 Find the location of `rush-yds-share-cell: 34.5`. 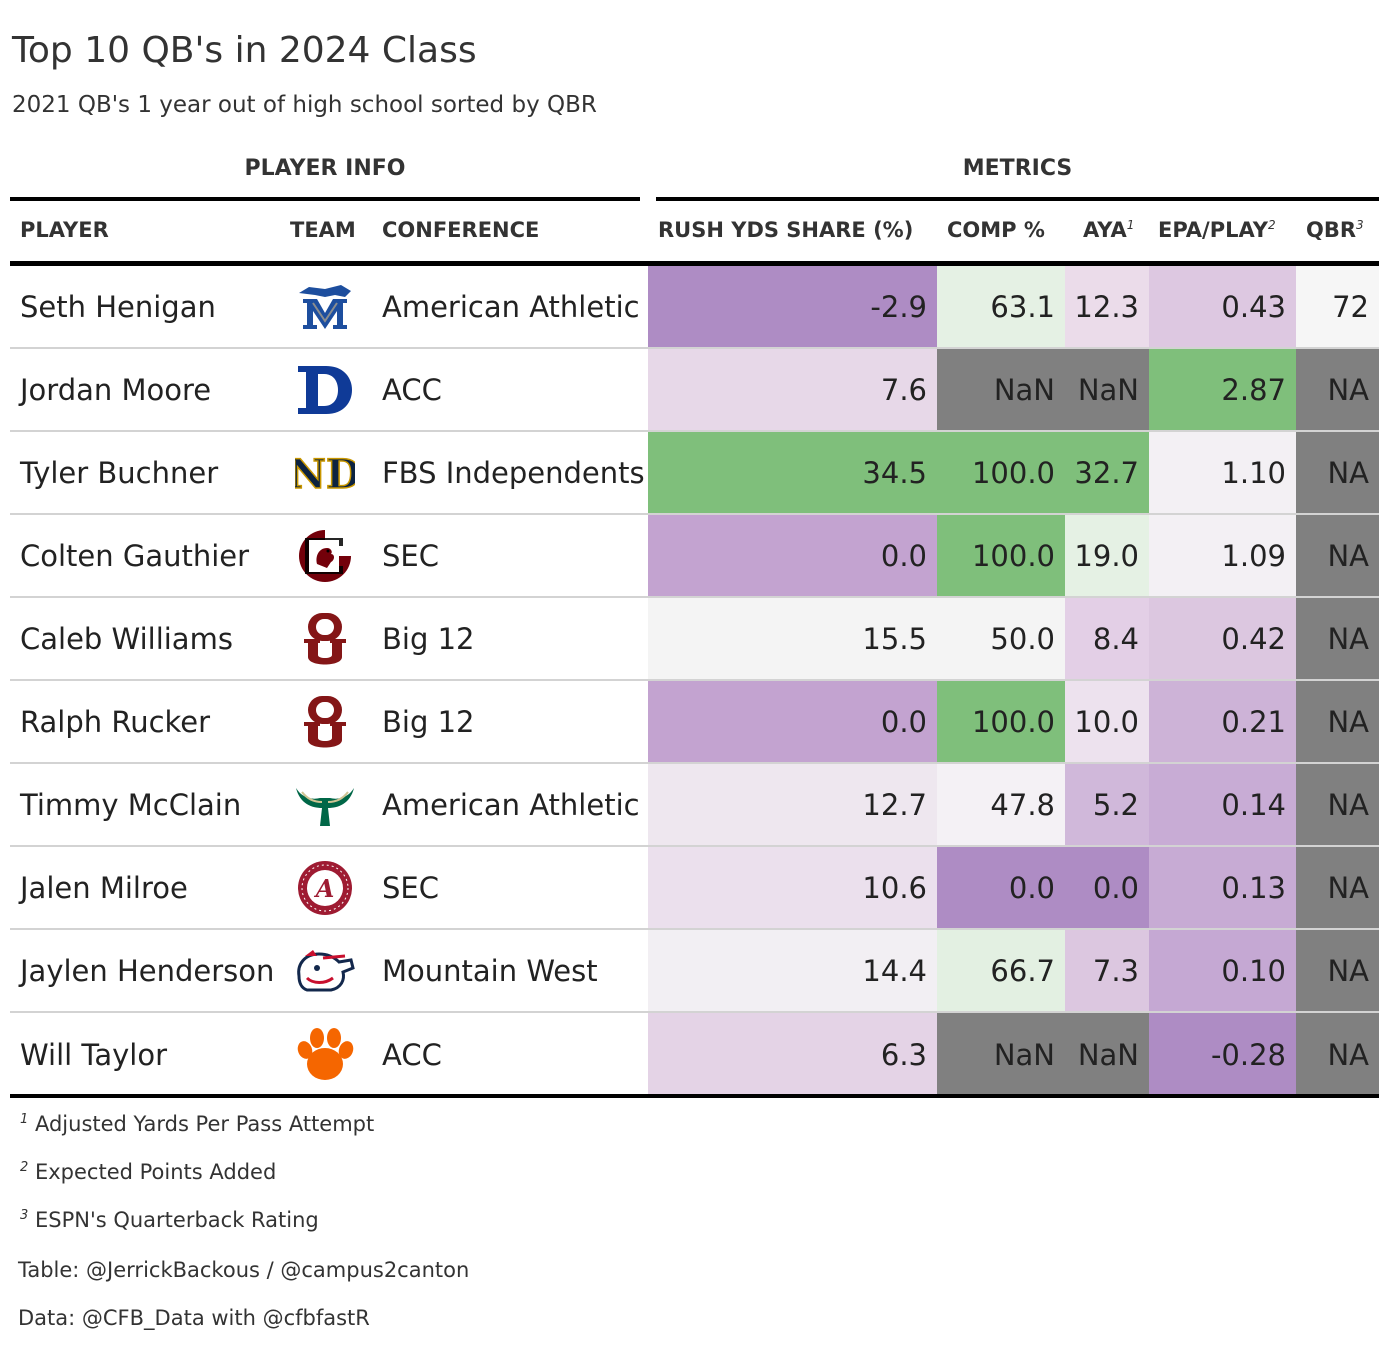

rush-yds-share-cell: 34.5 is located at coordinates (792, 472).